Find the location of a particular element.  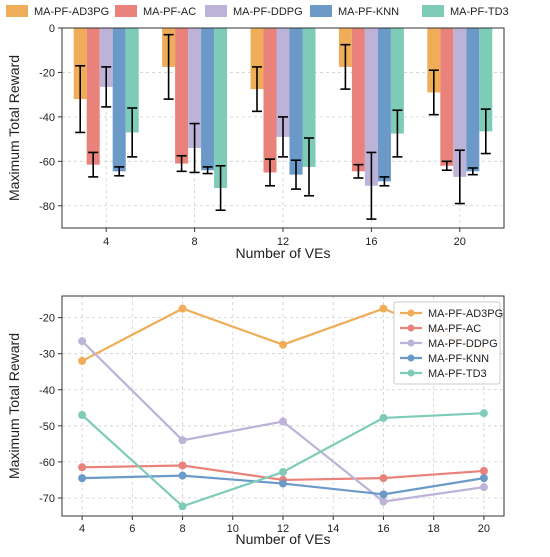

x-tick-label: 6 is located at coordinates (132, 529).